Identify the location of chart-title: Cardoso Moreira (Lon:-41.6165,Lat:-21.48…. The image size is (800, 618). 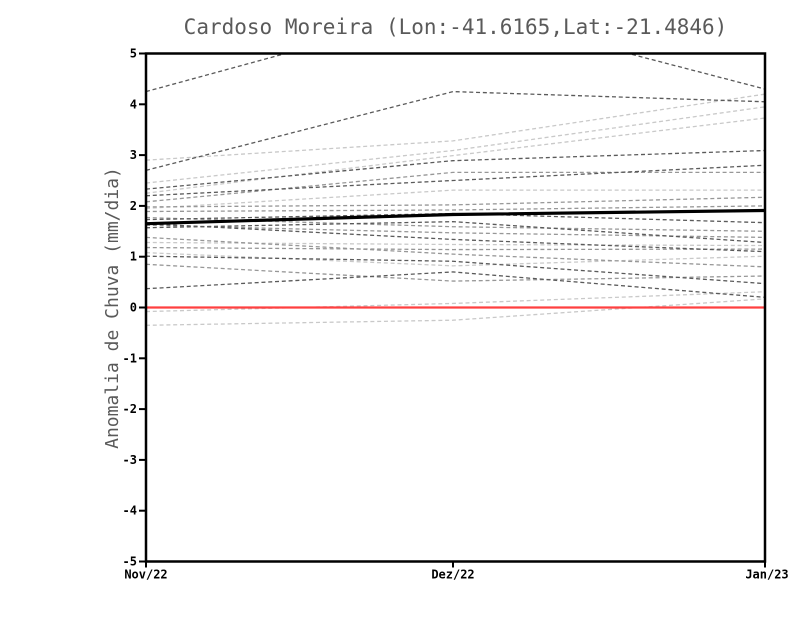
(455, 27).